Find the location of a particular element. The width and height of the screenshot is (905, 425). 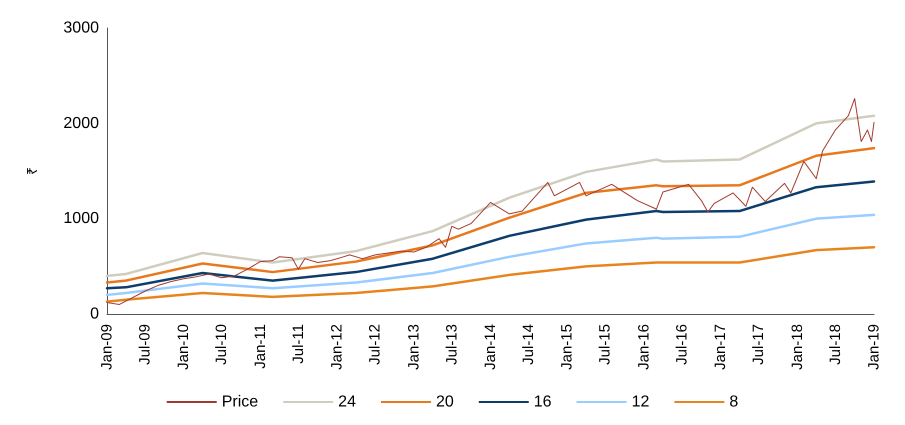

x-tick-label: Jul-11 is located at coordinates (298, 344).